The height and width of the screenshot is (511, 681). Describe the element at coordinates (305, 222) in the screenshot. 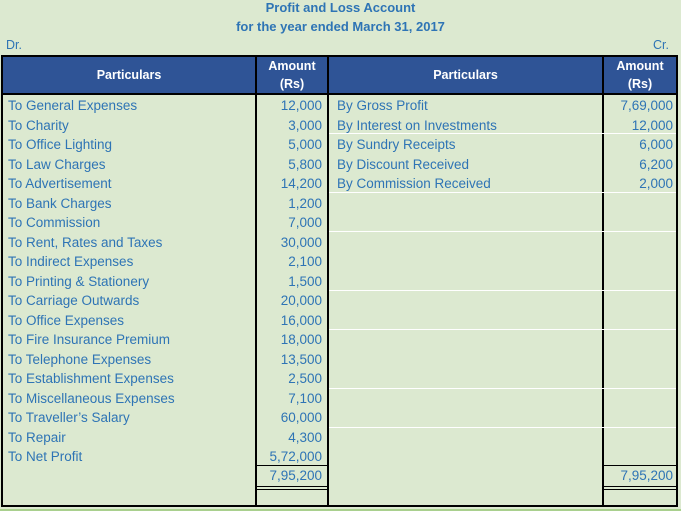

I see `debit-amount: 7,000` at that location.